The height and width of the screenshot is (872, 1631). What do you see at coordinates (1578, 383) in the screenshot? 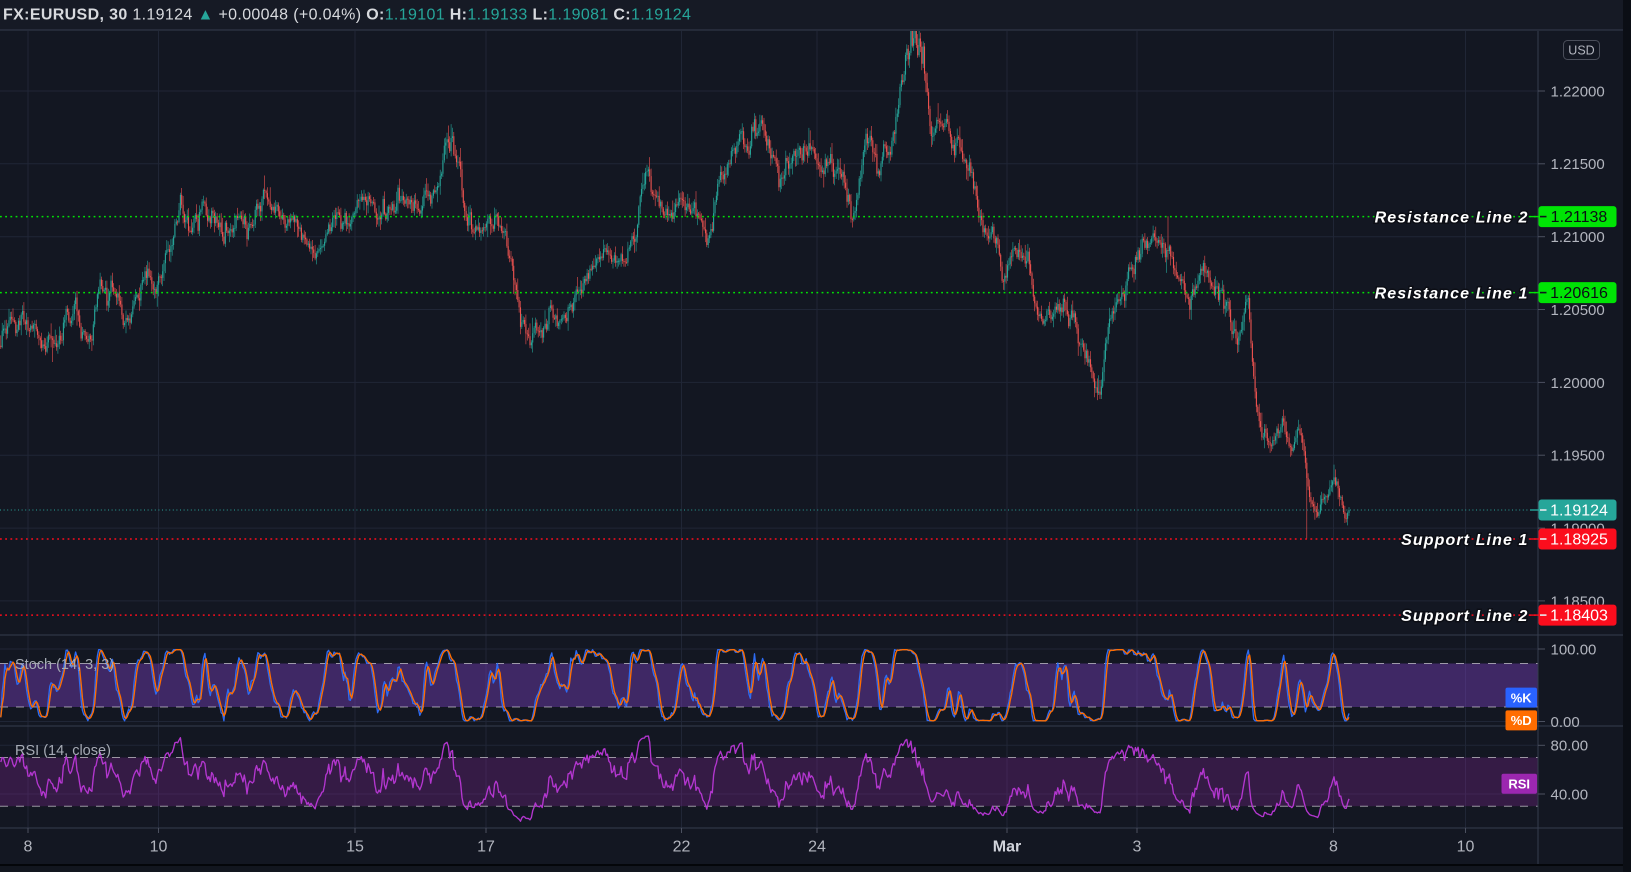
I see `svg-text: 1.20000` at bounding box center [1578, 383].